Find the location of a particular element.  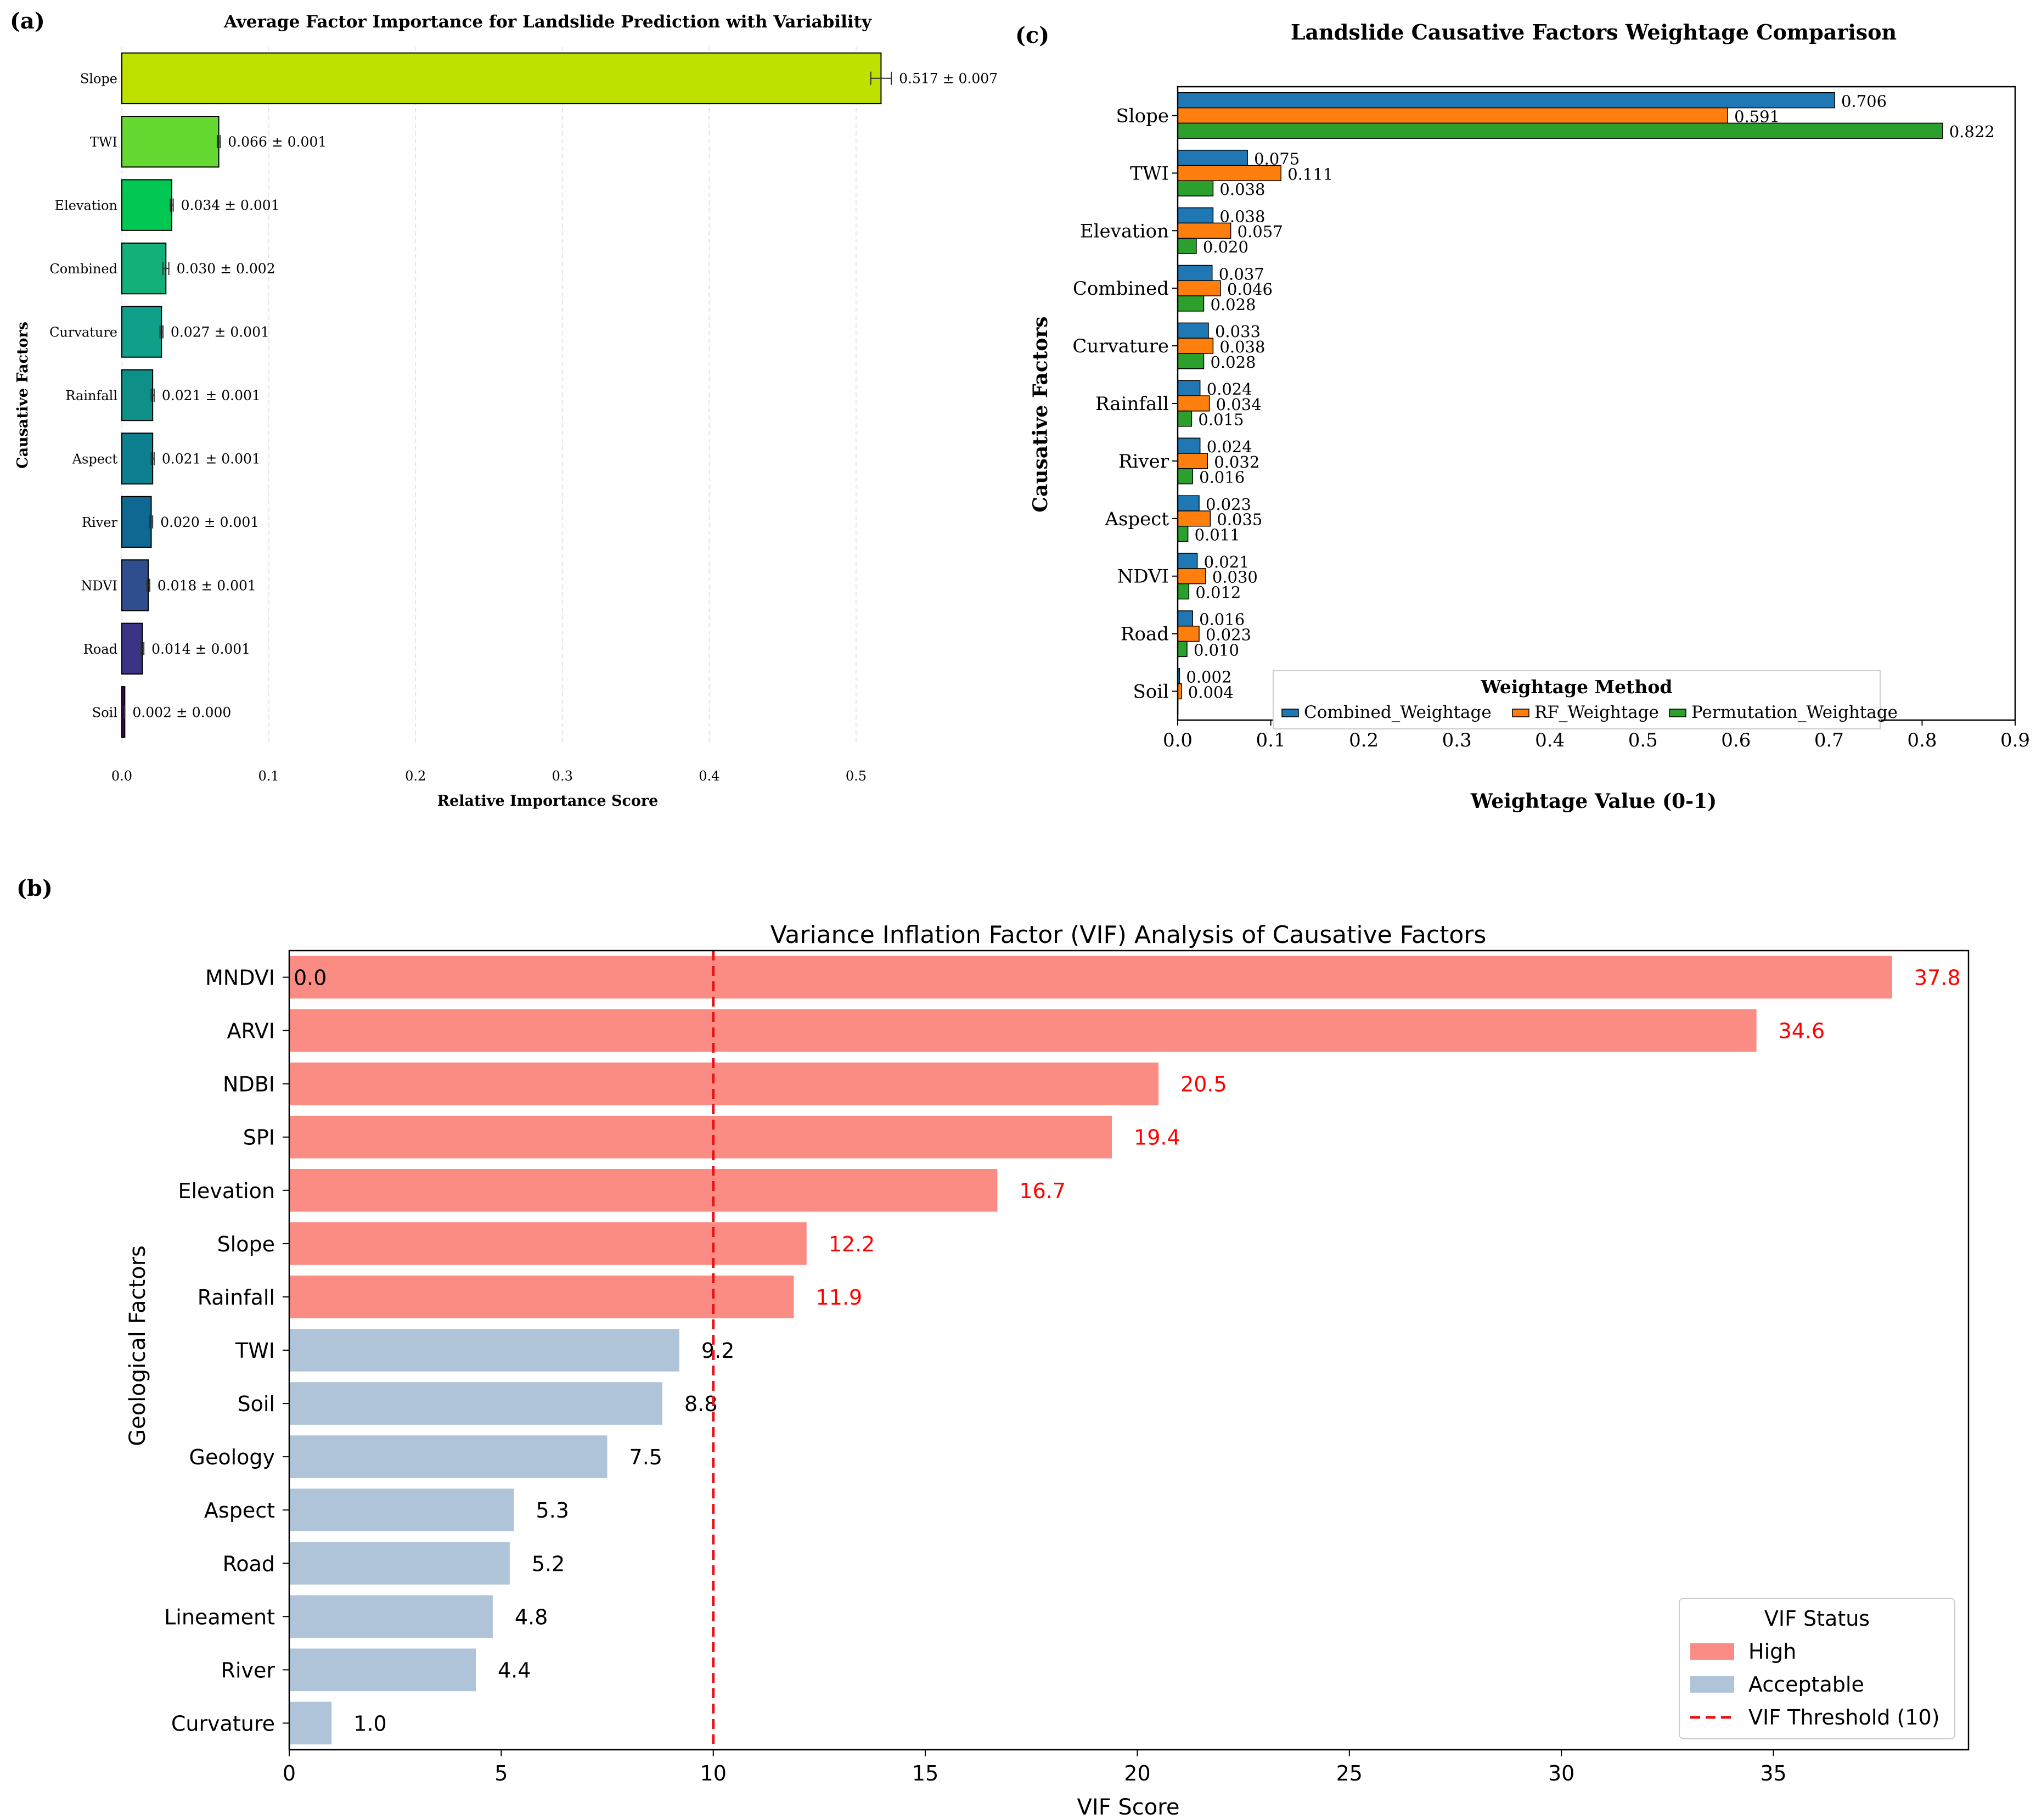

chart-b-bar-river is located at coordinates (382, 1670).